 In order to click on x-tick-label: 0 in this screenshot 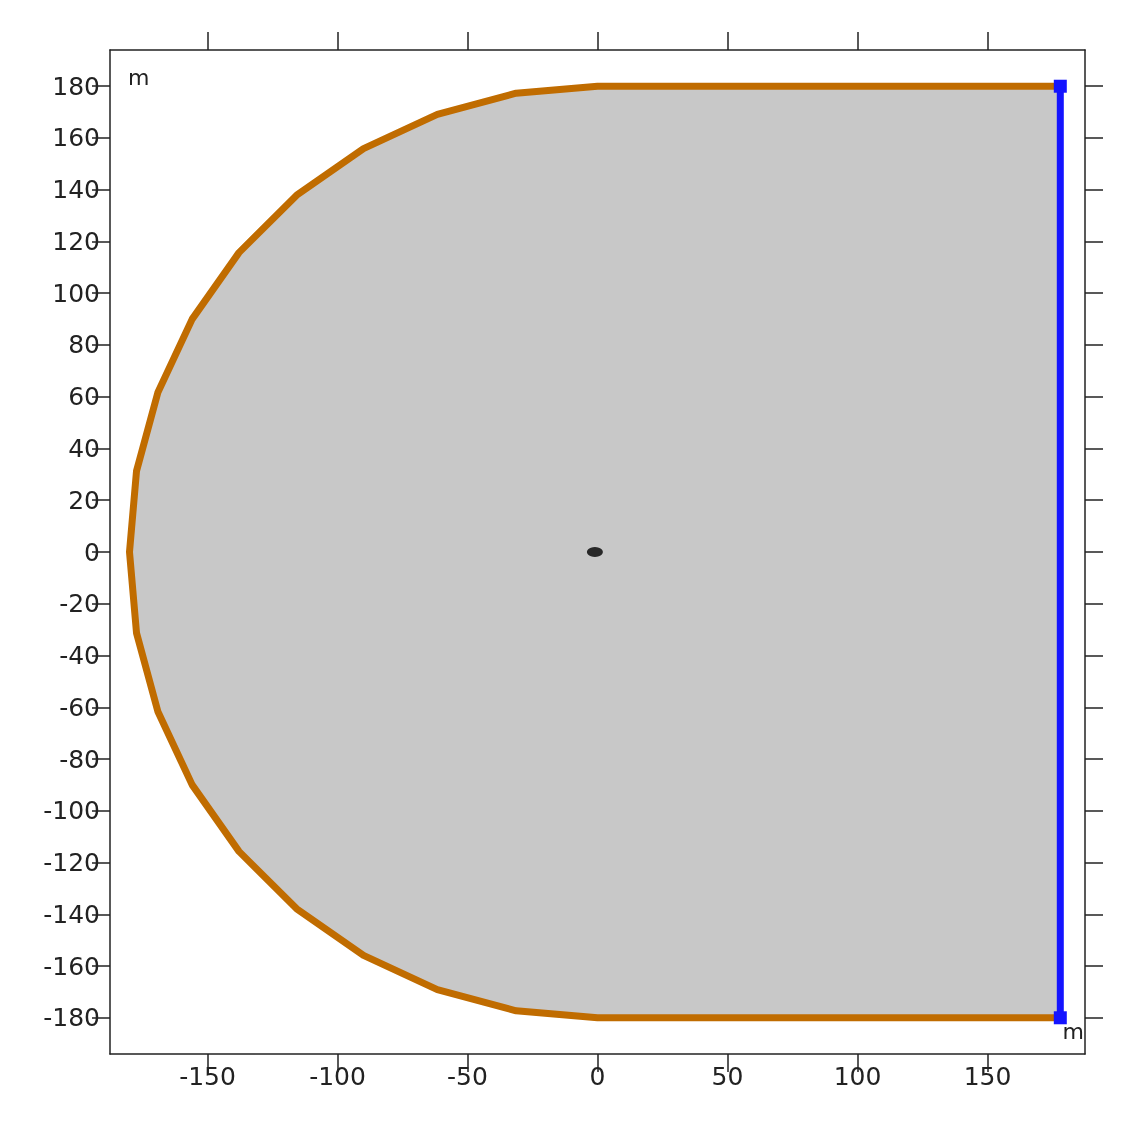, I will do `click(597, 1076)`.